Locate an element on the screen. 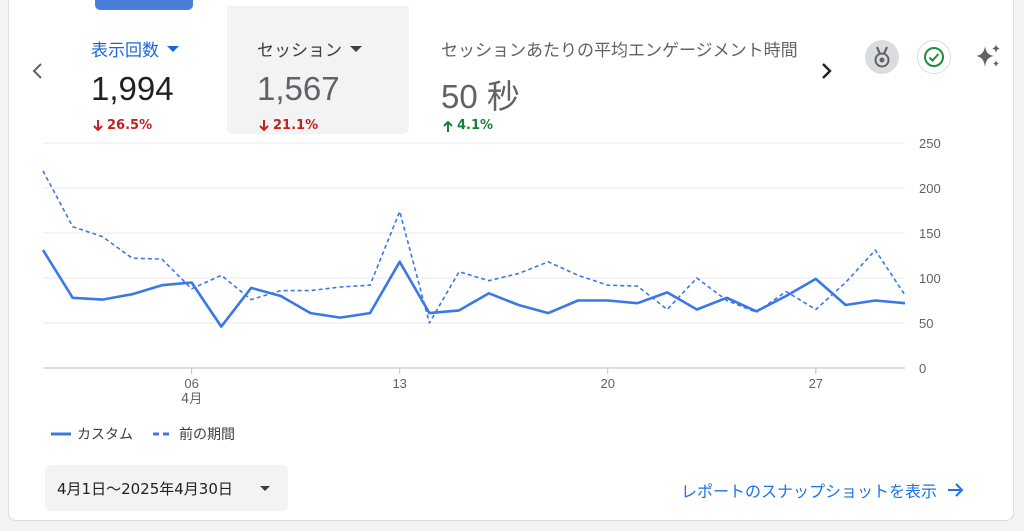 The width and height of the screenshot is (1024, 531). metric-tab-views: 表示回数 1,994 26.5% is located at coordinates (156, 70).